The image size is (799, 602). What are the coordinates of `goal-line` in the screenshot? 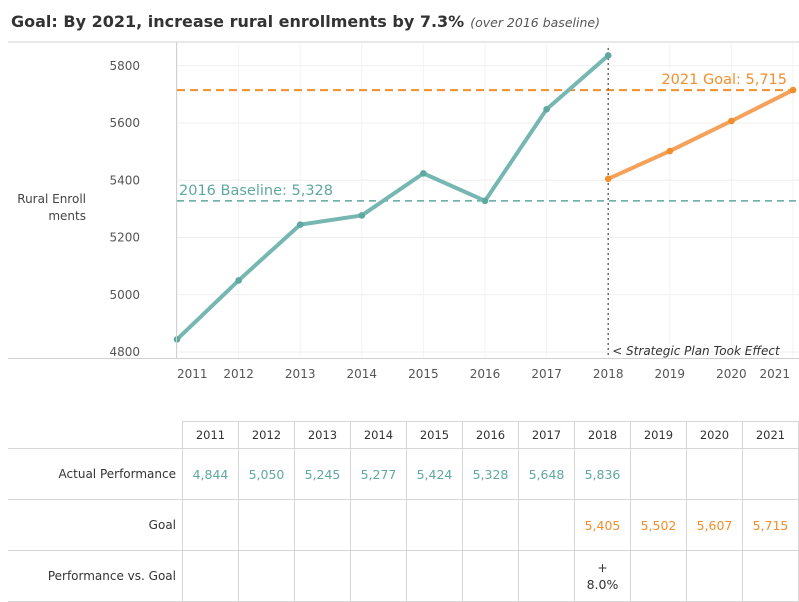 It's located at (700, 134).